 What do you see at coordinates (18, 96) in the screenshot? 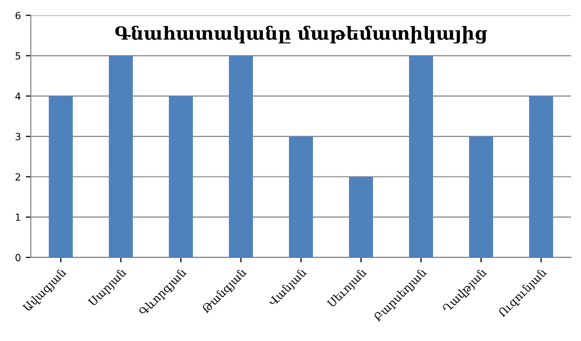
I see `y-tick-label: 4` at bounding box center [18, 96].